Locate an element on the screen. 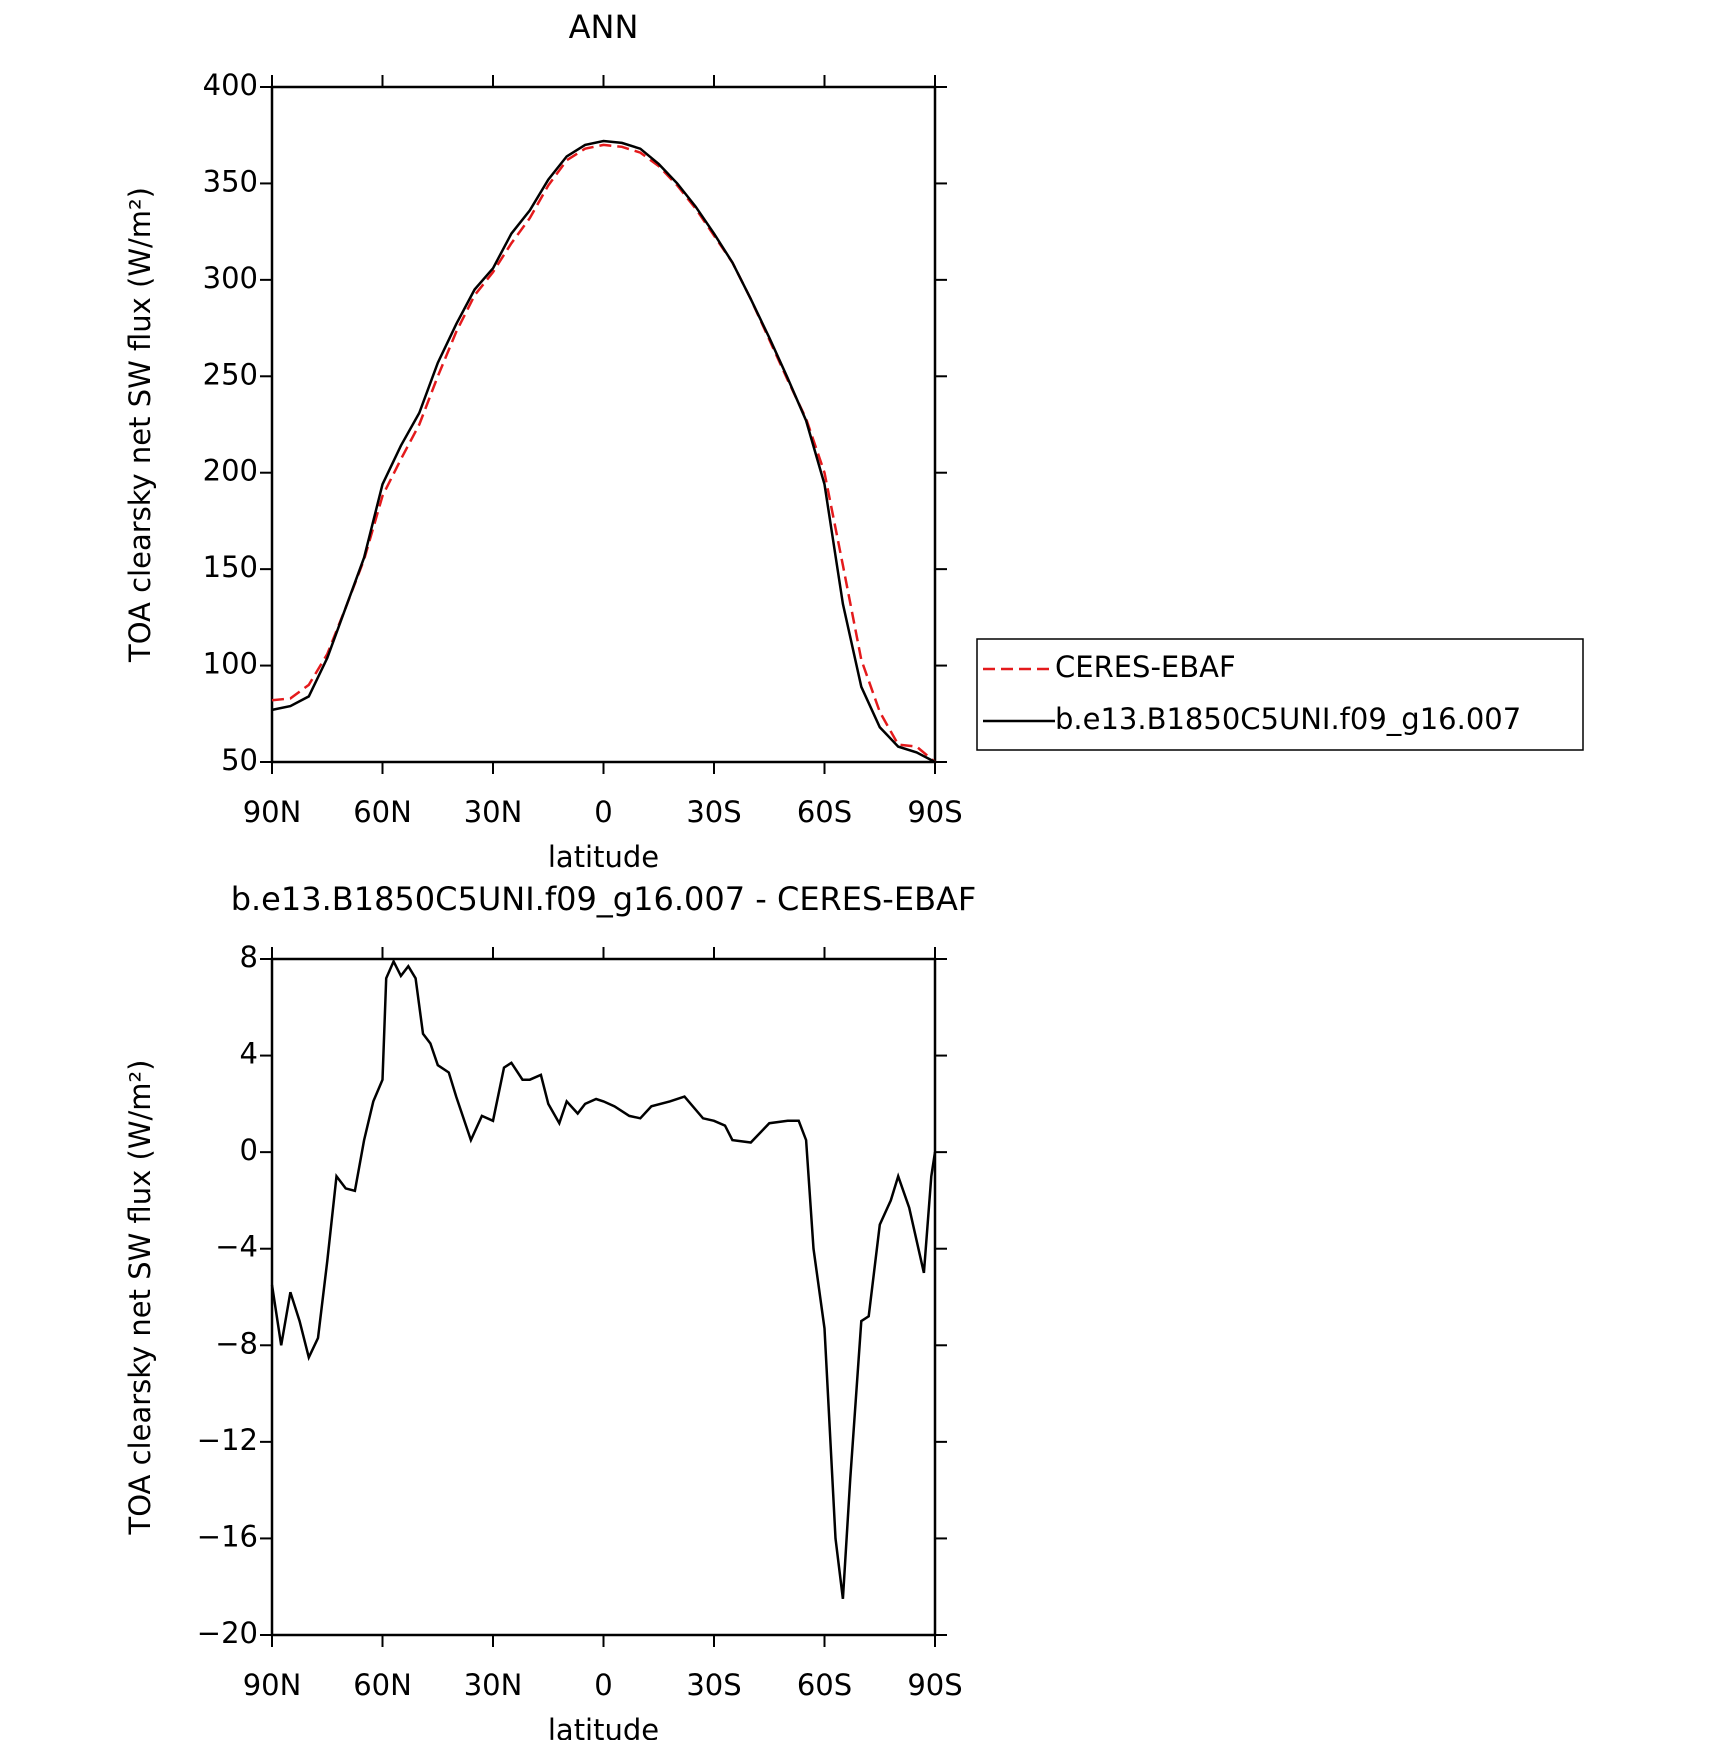 Image resolution: width=1710 pixels, height=1740 pixels. y-tick-label: 200 is located at coordinates (230, 471).